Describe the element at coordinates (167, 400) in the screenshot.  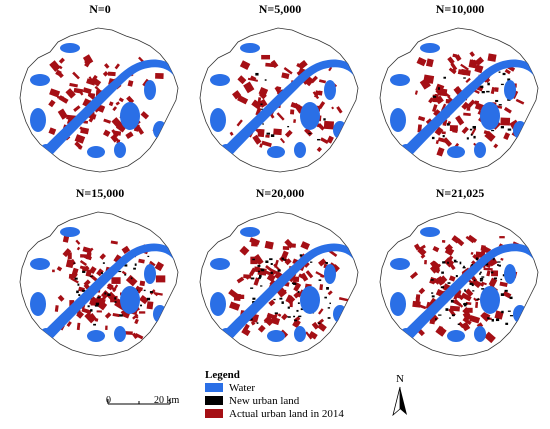
I see `scale-right-label: 20 km` at that location.